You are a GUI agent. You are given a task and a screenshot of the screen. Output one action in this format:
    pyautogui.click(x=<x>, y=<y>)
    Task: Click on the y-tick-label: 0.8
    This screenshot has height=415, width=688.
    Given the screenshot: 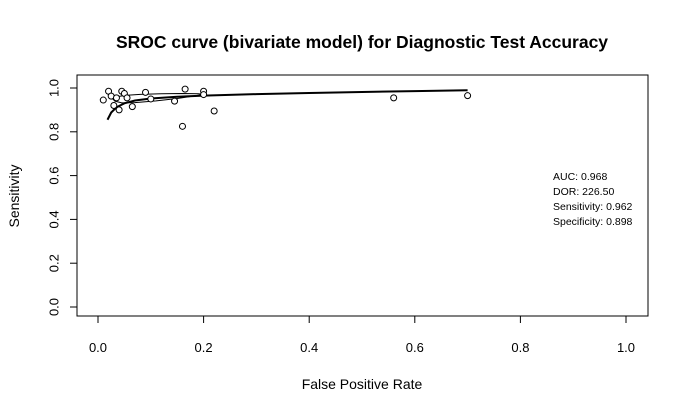 What is the action you would take?
    pyautogui.click(x=53, y=132)
    